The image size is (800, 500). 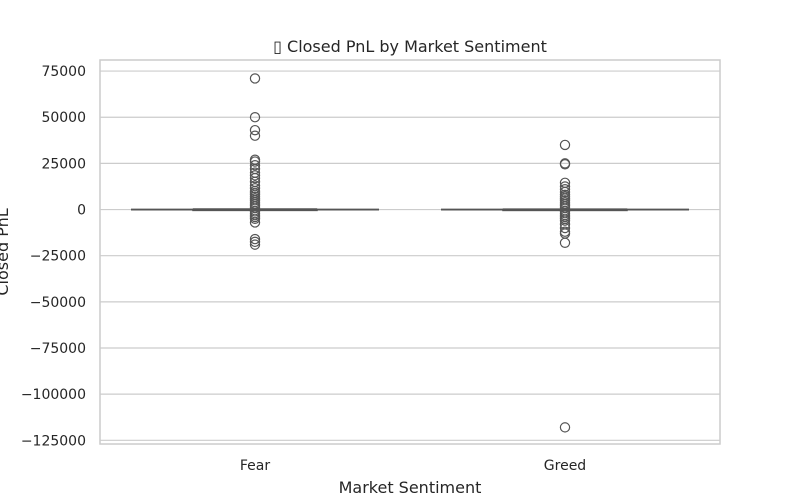 I want to click on chart-title: ▯ Closed PnL by Market Sentiment, so click(x=410, y=46).